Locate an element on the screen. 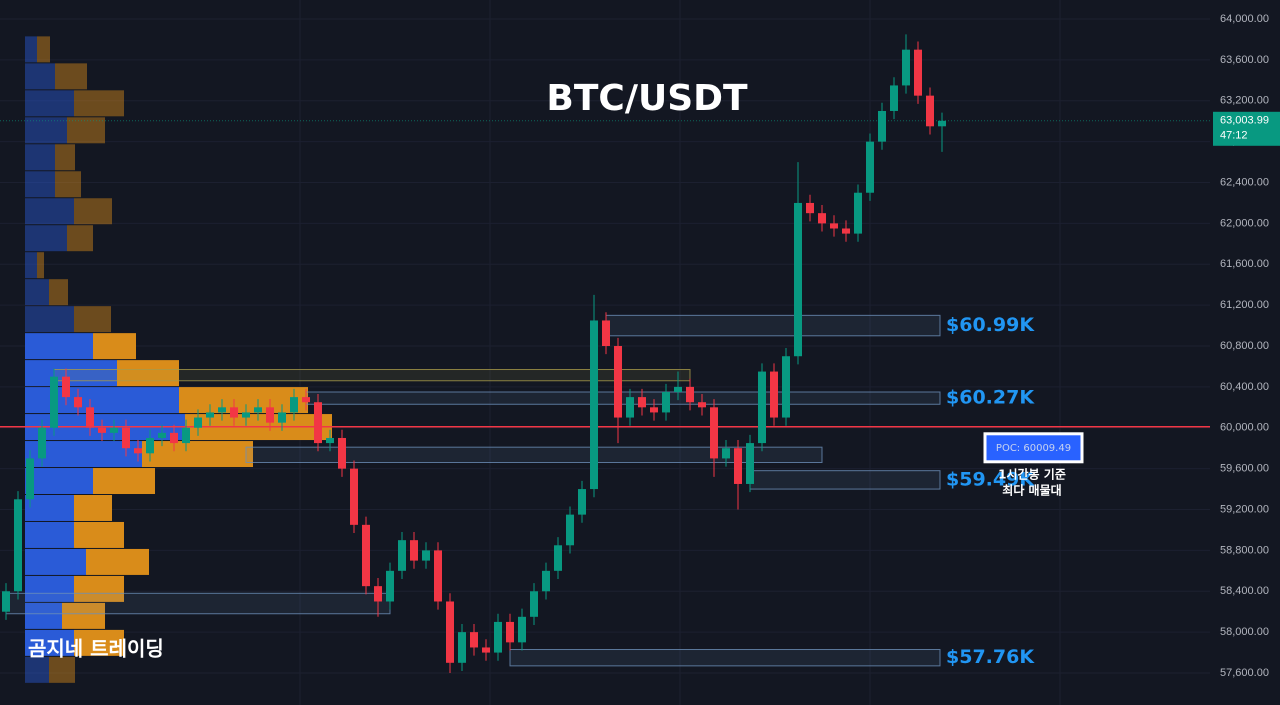 The height and width of the screenshot is (705, 1280). y-tick-label: 57,600.00 is located at coordinates (1244, 673).